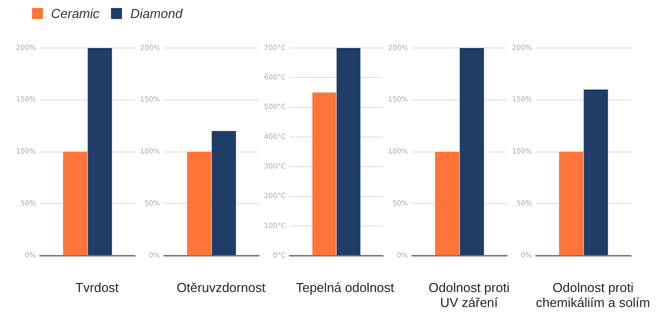 This screenshot has height=320, width=668. What do you see at coordinates (593, 295) in the screenshot?
I see `x-axis-title: Odolnost proti chemikáliím a solím` at bounding box center [593, 295].